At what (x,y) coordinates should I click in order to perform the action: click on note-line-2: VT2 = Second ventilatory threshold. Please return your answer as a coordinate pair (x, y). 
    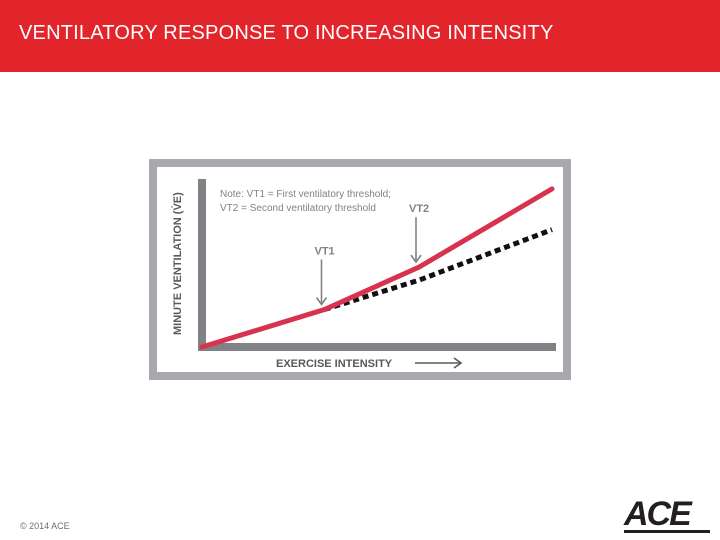
    Looking at the image, I should click on (298, 208).